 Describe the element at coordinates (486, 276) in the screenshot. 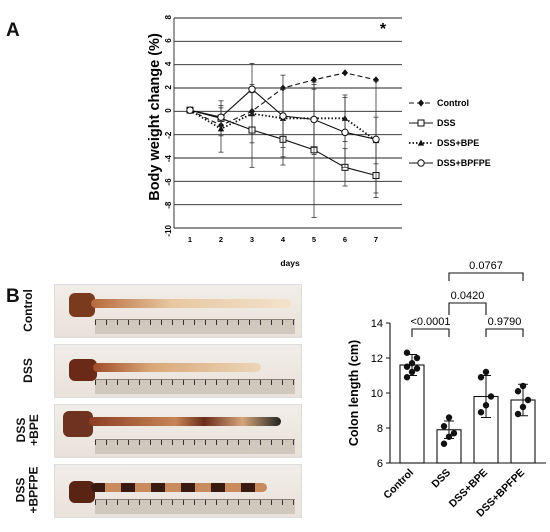

I see `comparison-dss-bpfpe` at that location.